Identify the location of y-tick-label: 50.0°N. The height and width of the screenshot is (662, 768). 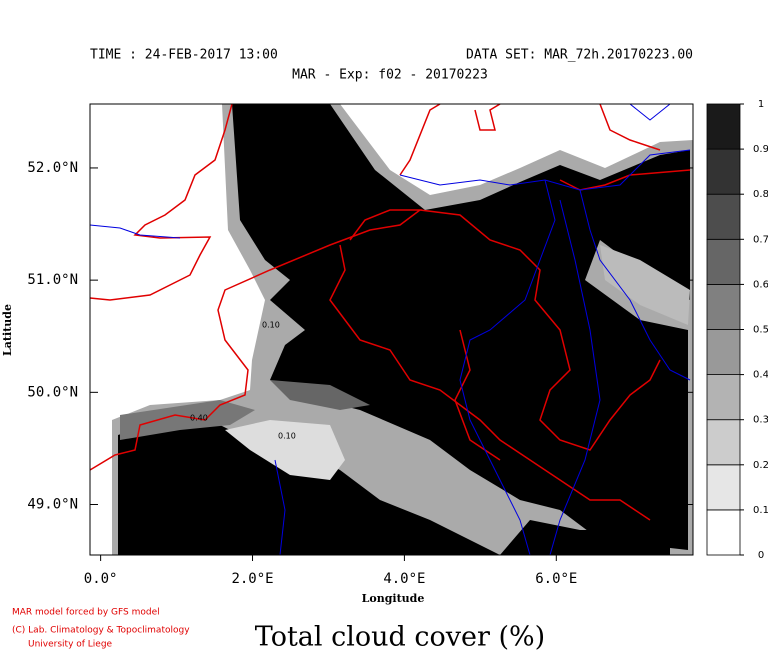
(52, 392).